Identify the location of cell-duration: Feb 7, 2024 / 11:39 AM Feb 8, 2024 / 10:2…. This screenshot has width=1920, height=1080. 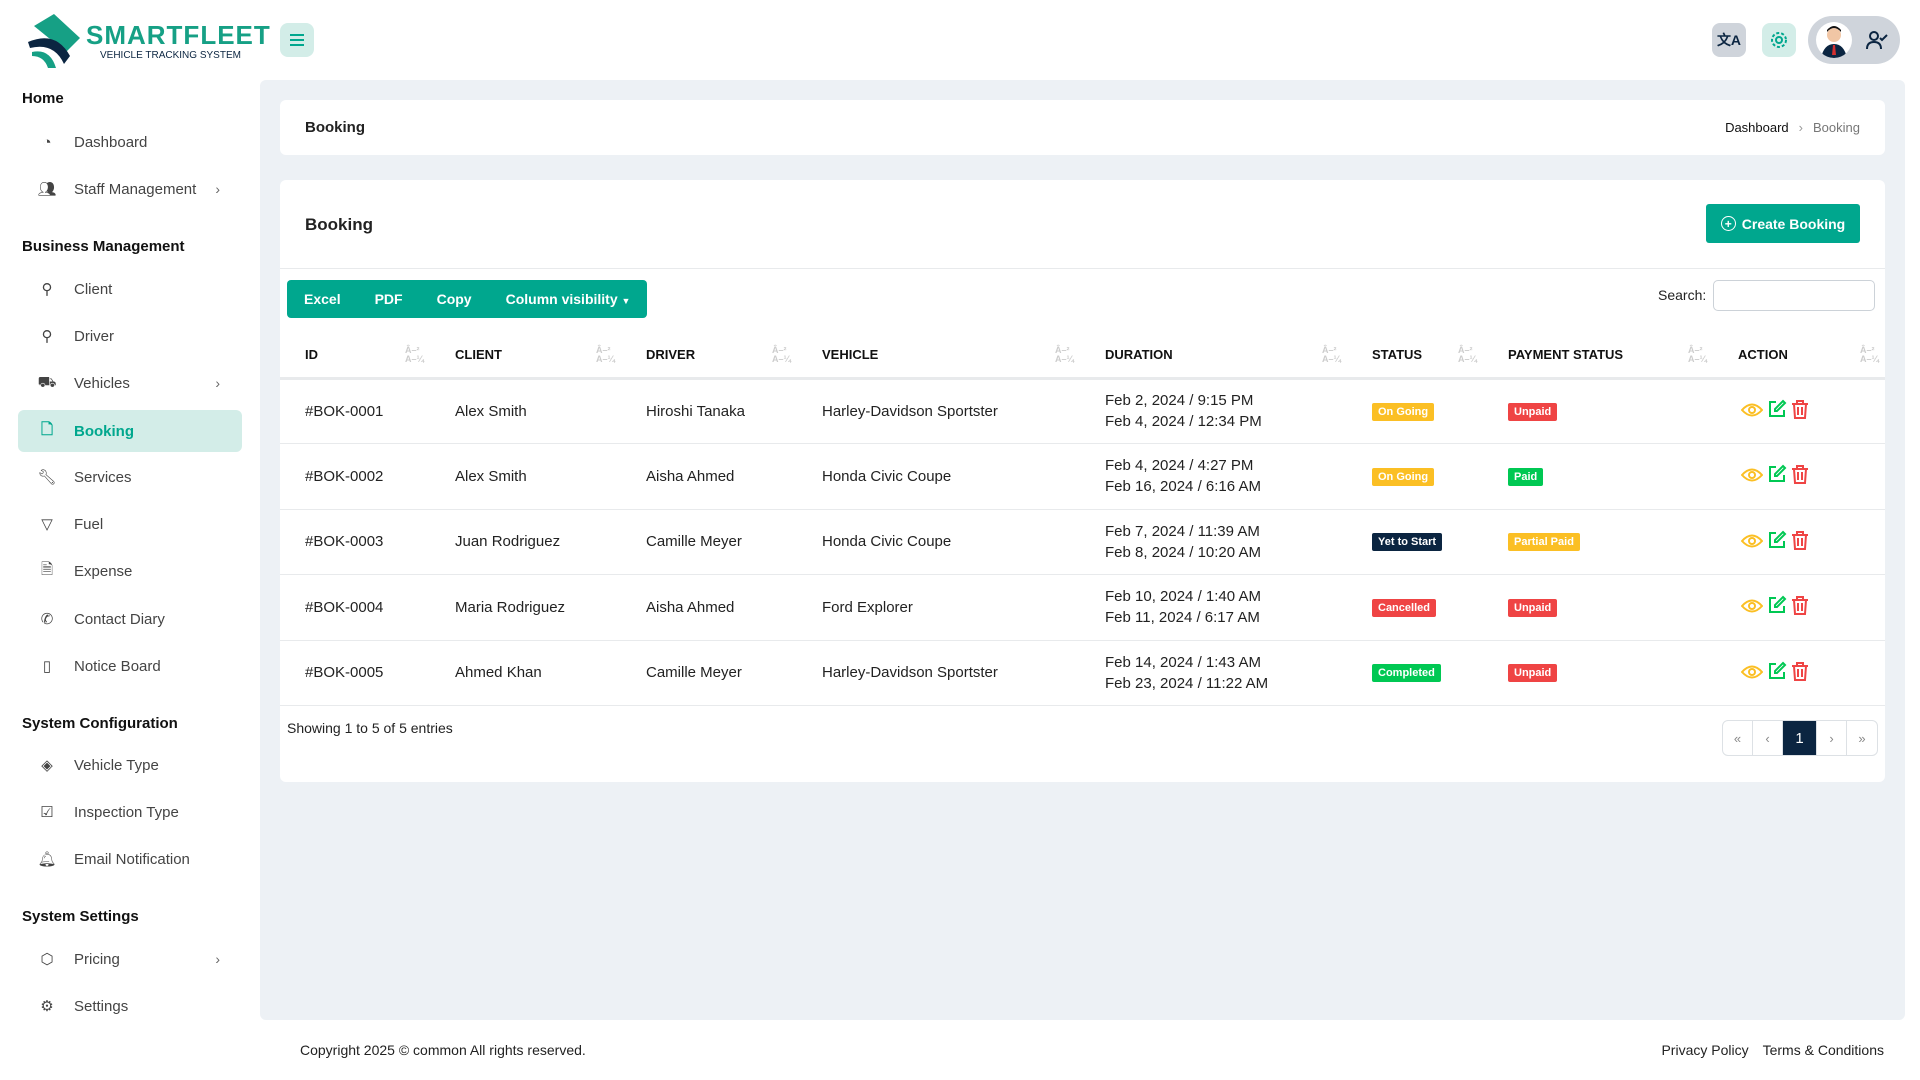
(1213, 542).